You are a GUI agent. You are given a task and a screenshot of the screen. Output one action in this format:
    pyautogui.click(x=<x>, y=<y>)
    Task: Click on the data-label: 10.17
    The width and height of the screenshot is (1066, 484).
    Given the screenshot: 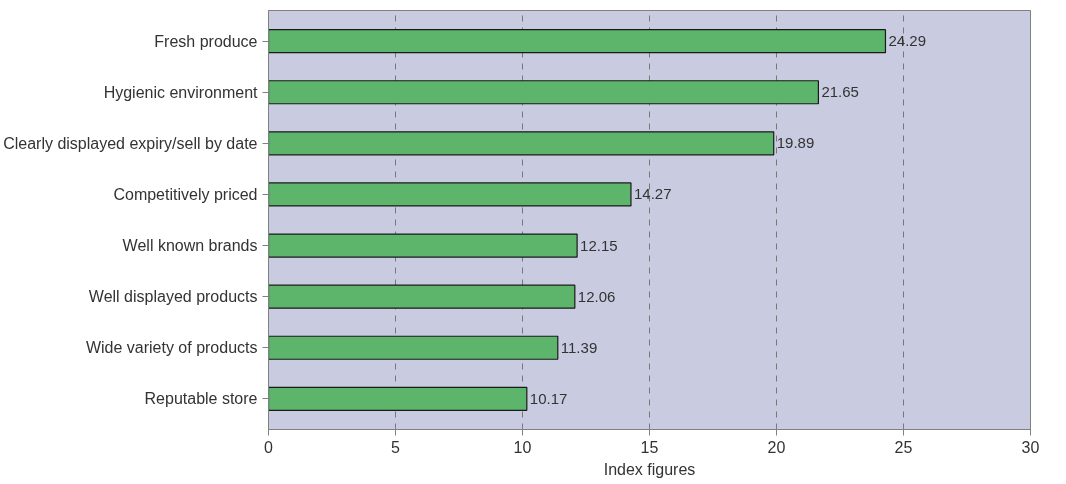 What is the action you would take?
    pyautogui.click(x=548, y=398)
    